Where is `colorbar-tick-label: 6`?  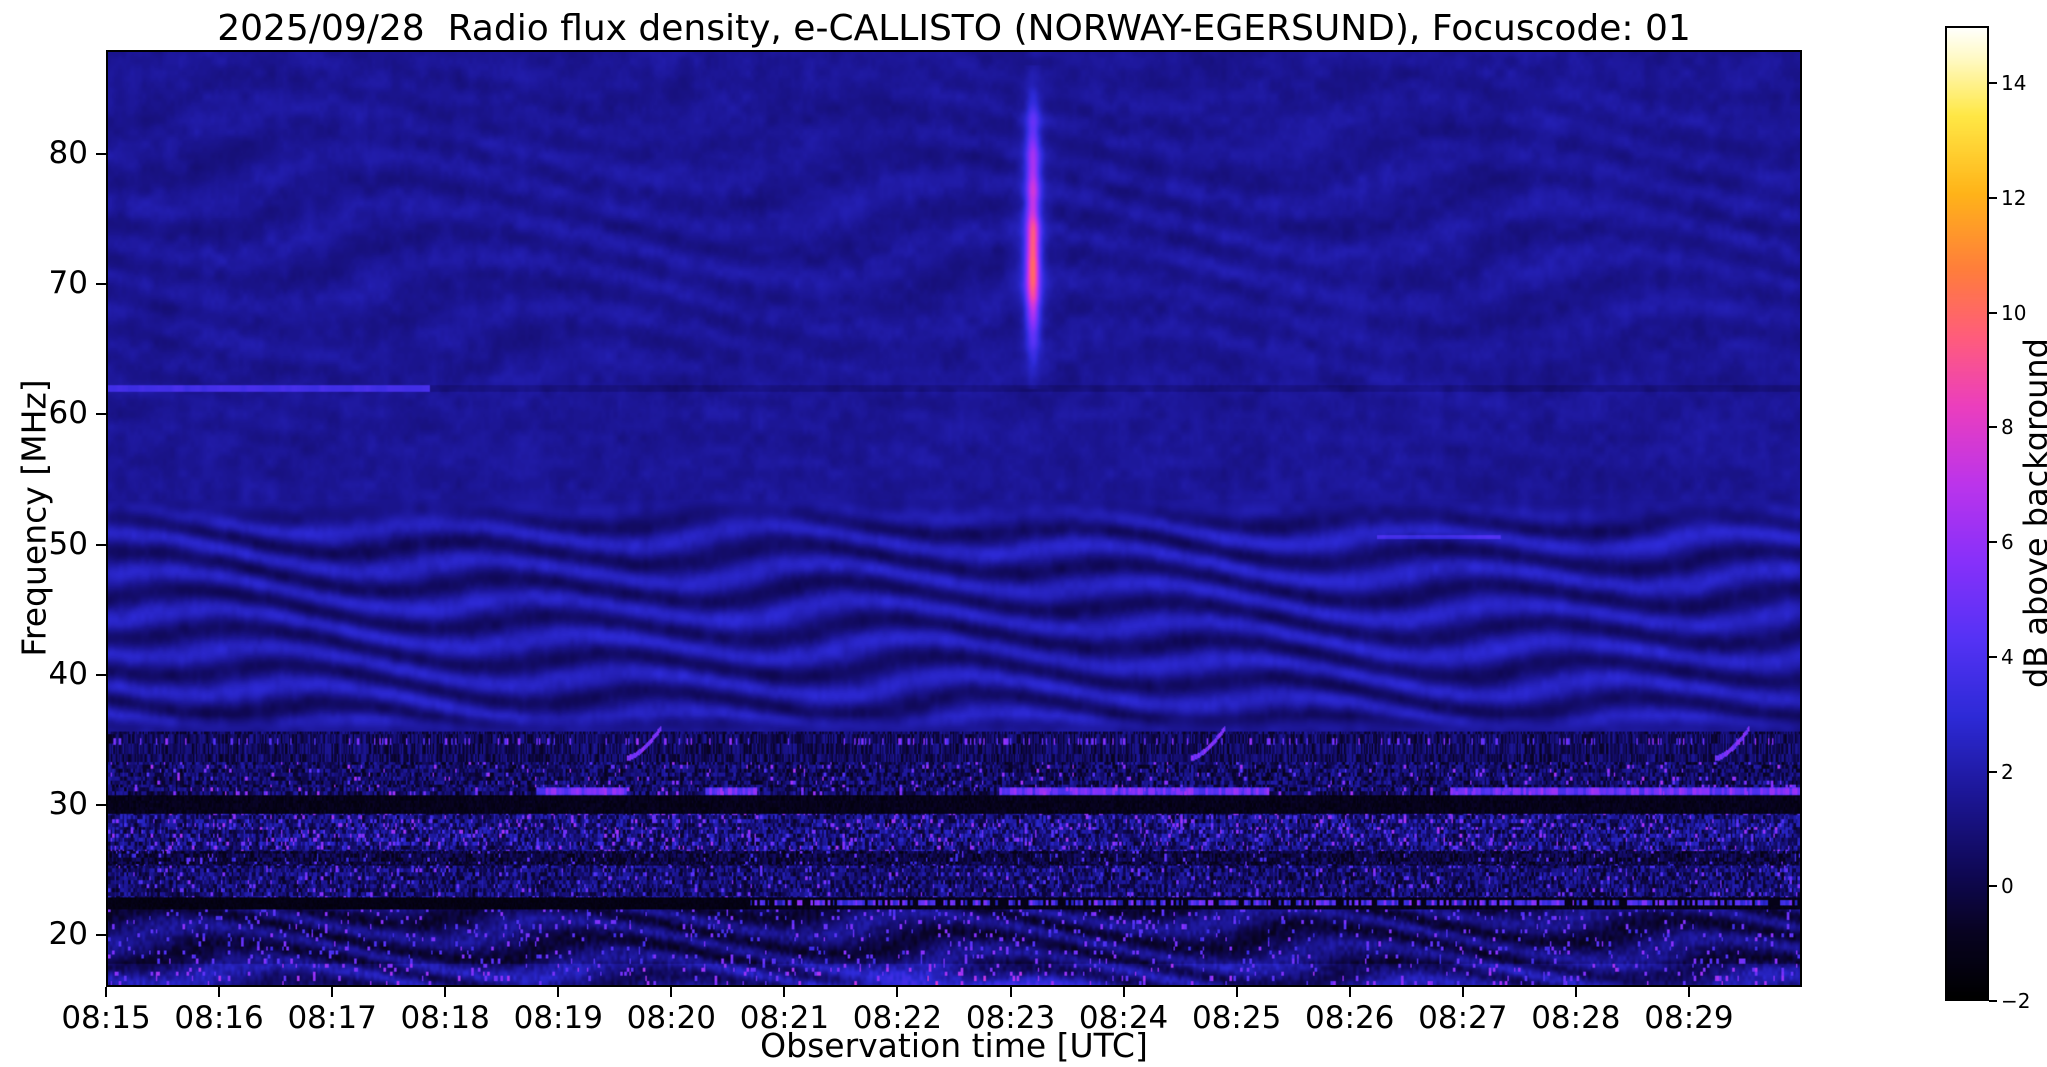 colorbar-tick-label: 6 is located at coordinates (2007, 542).